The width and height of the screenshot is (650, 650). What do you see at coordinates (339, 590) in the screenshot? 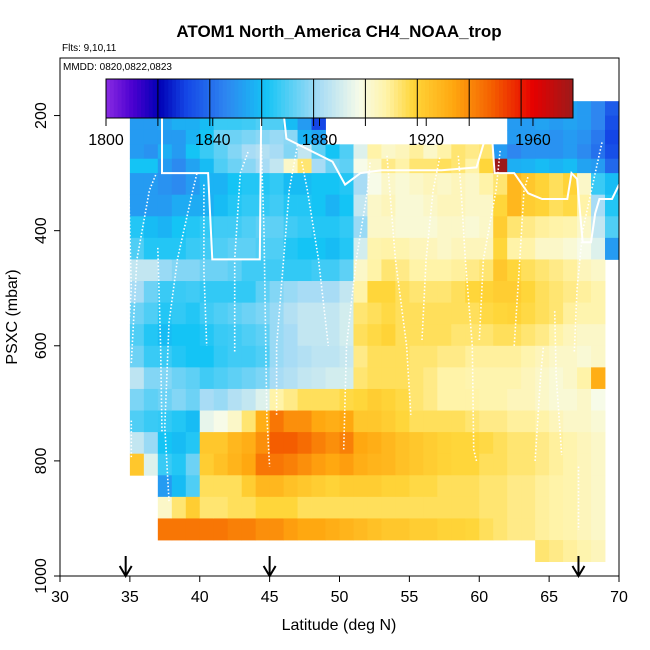
I see `x-axis: 30 35 40 45 50 55 60 65 70` at bounding box center [339, 590].